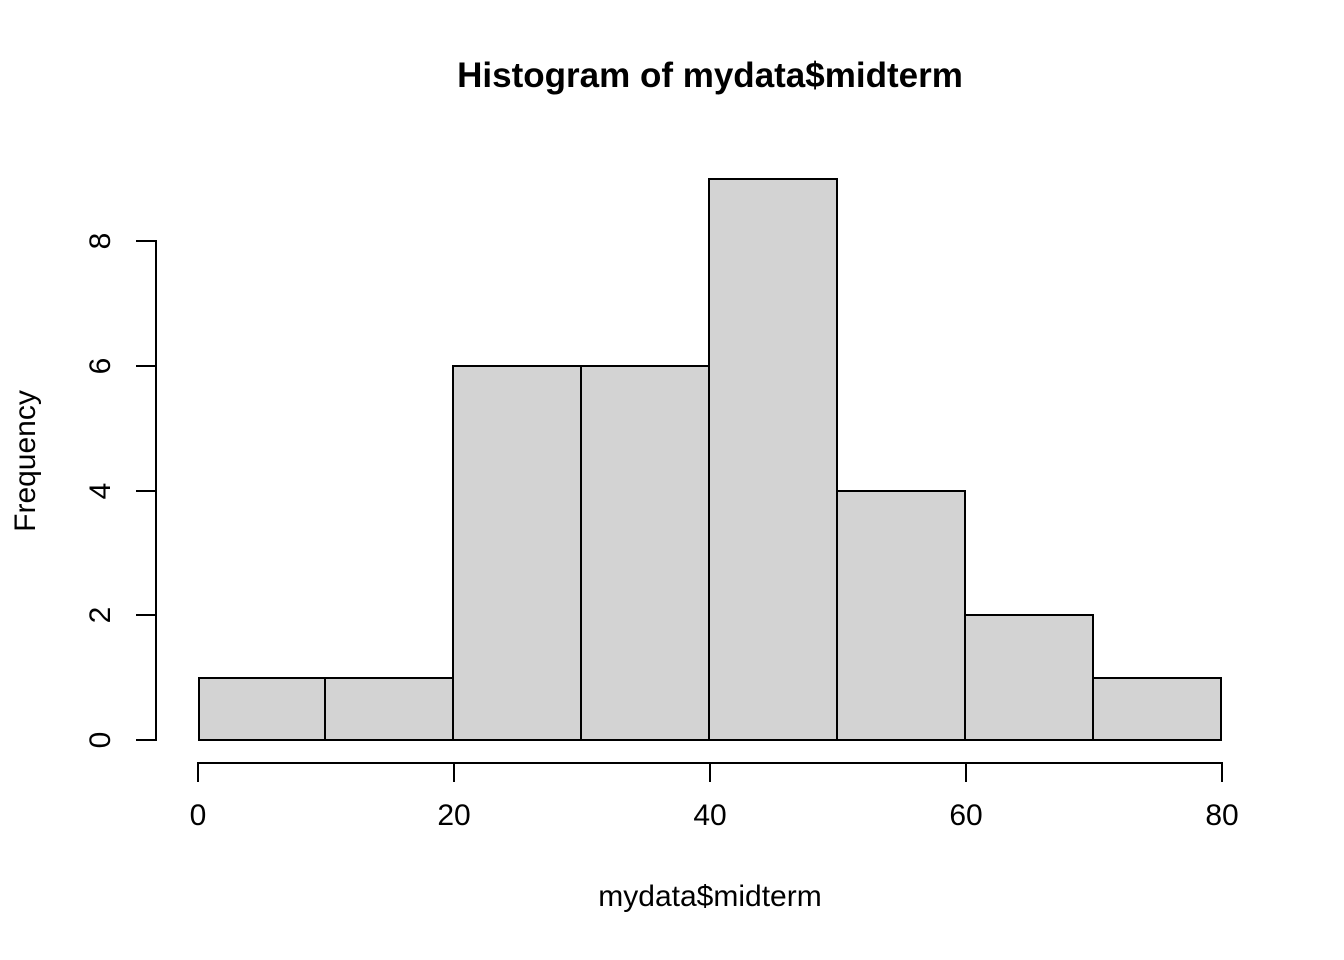 The width and height of the screenshot is (1344, 960). I want to click on x-tick-label: 20, so click(454, 815).